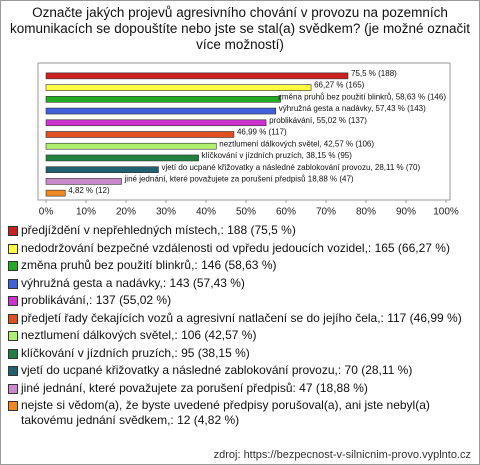 This screenshot has width=480, height=465. I want to click on legend-item: výhružná gesta a nadávky,: 143 (57,43 %), so click(240, 283).